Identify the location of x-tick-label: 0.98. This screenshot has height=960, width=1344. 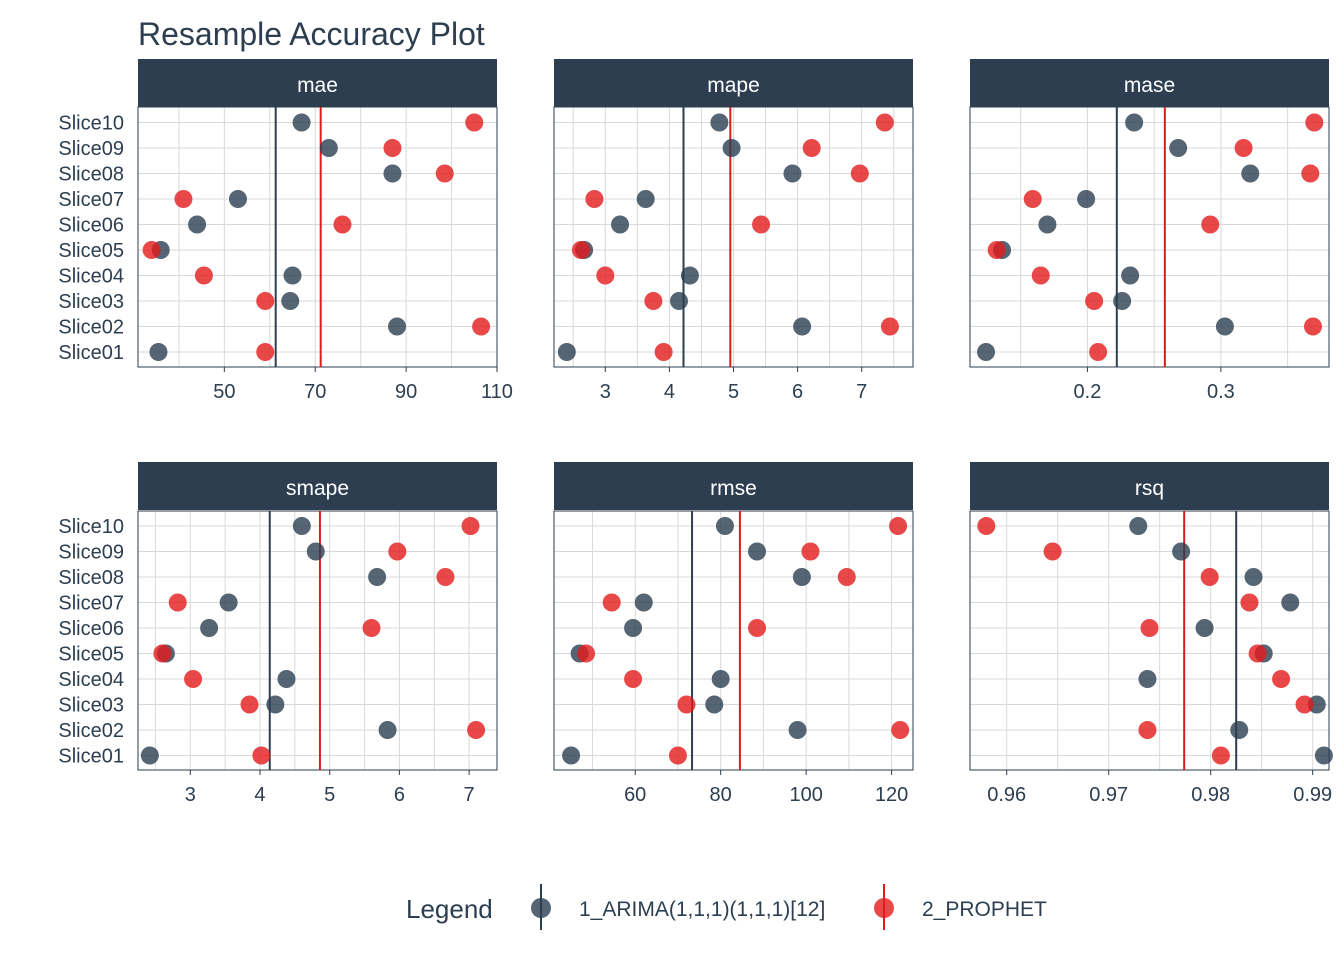
(1210, 795).